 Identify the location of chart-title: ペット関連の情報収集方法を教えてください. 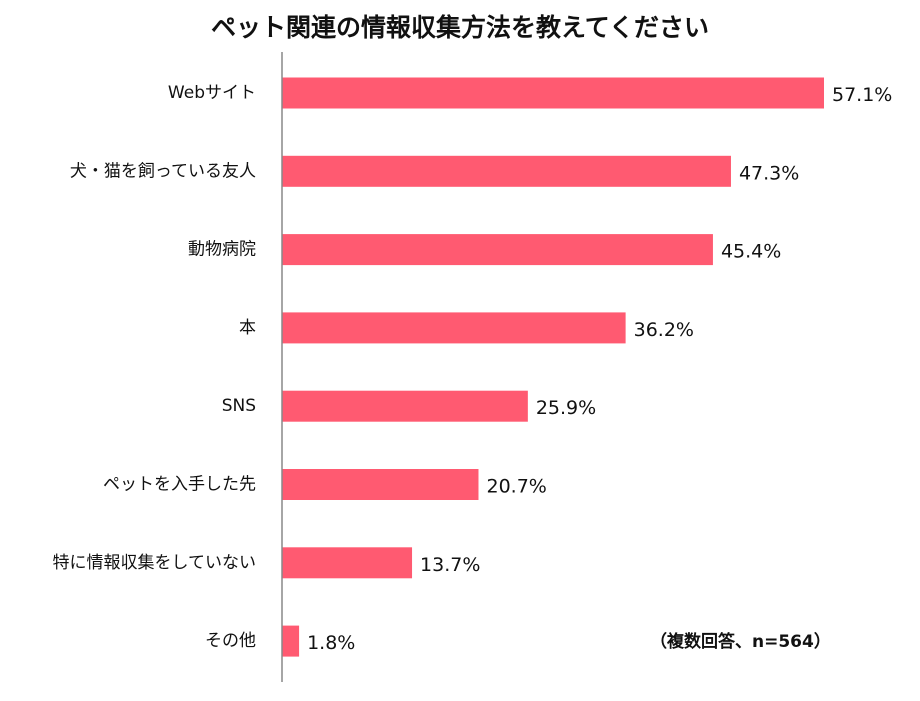
(459, 27).